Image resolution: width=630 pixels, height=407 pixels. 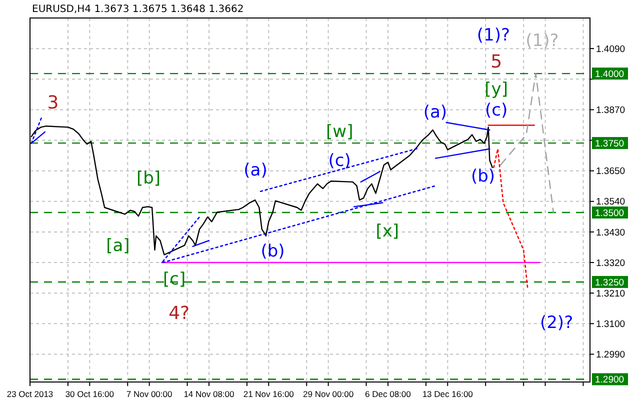 What do you see at coordinates (611, 202) in the screenshot?
I see `y-tick-label: 1.3540` at bounding box center [611, 202].